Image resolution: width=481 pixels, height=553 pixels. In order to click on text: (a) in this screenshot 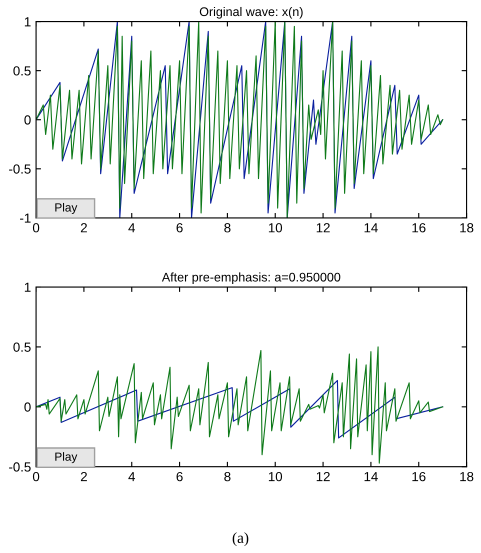, I will do `click(240, 539)`.